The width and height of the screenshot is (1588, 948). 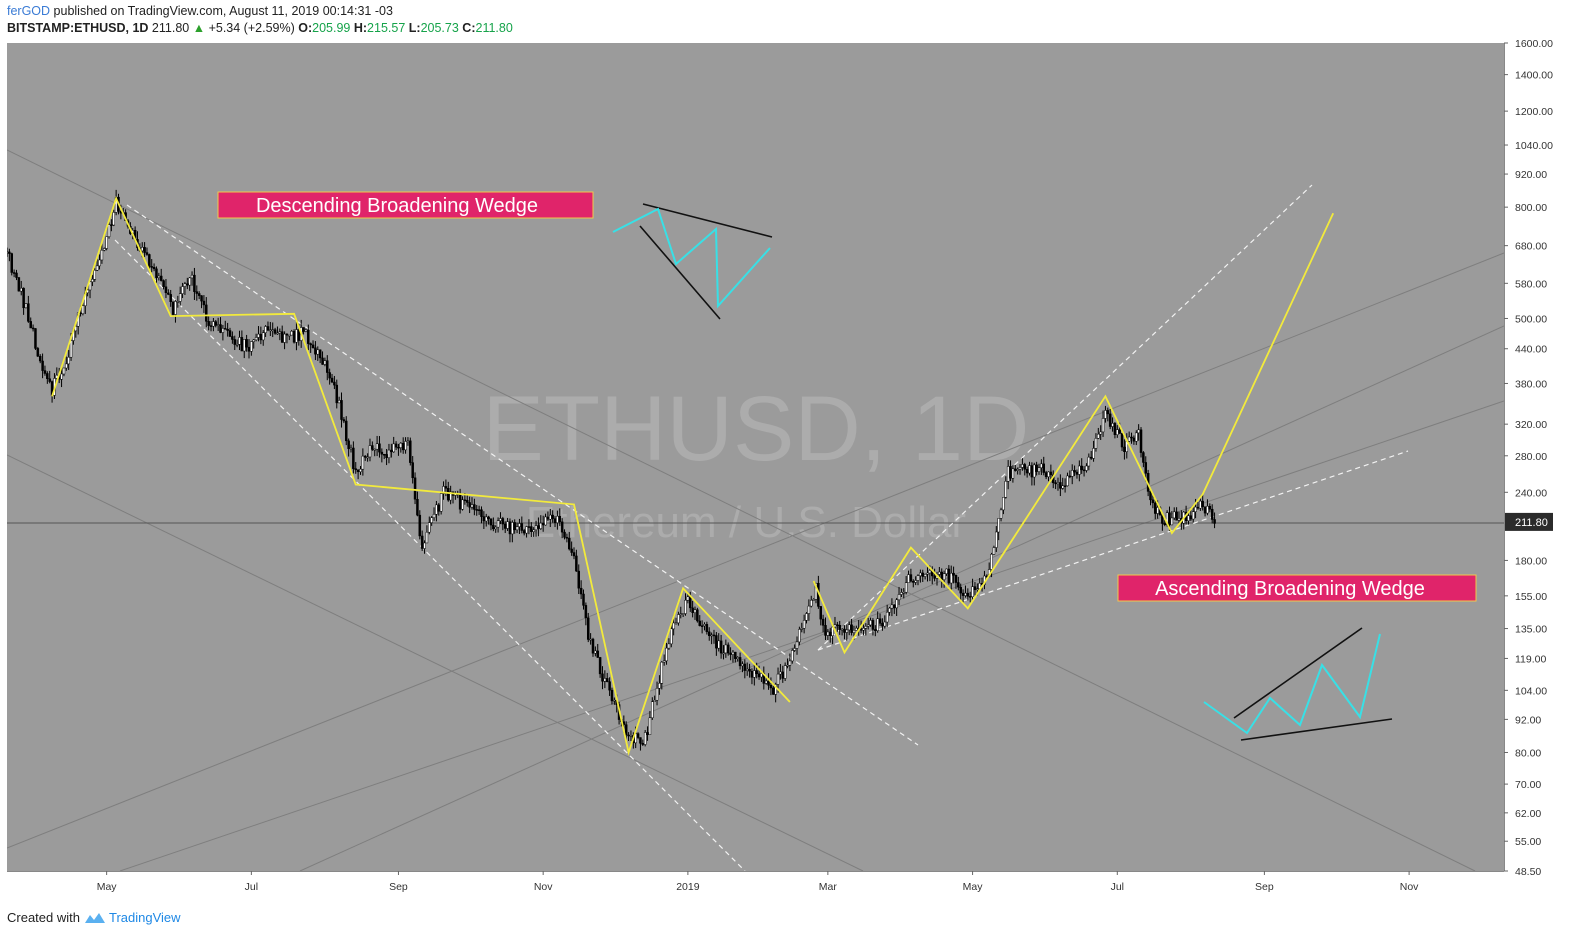 I want to click on descending-wedge-schematic, so click(x=692, y=261).